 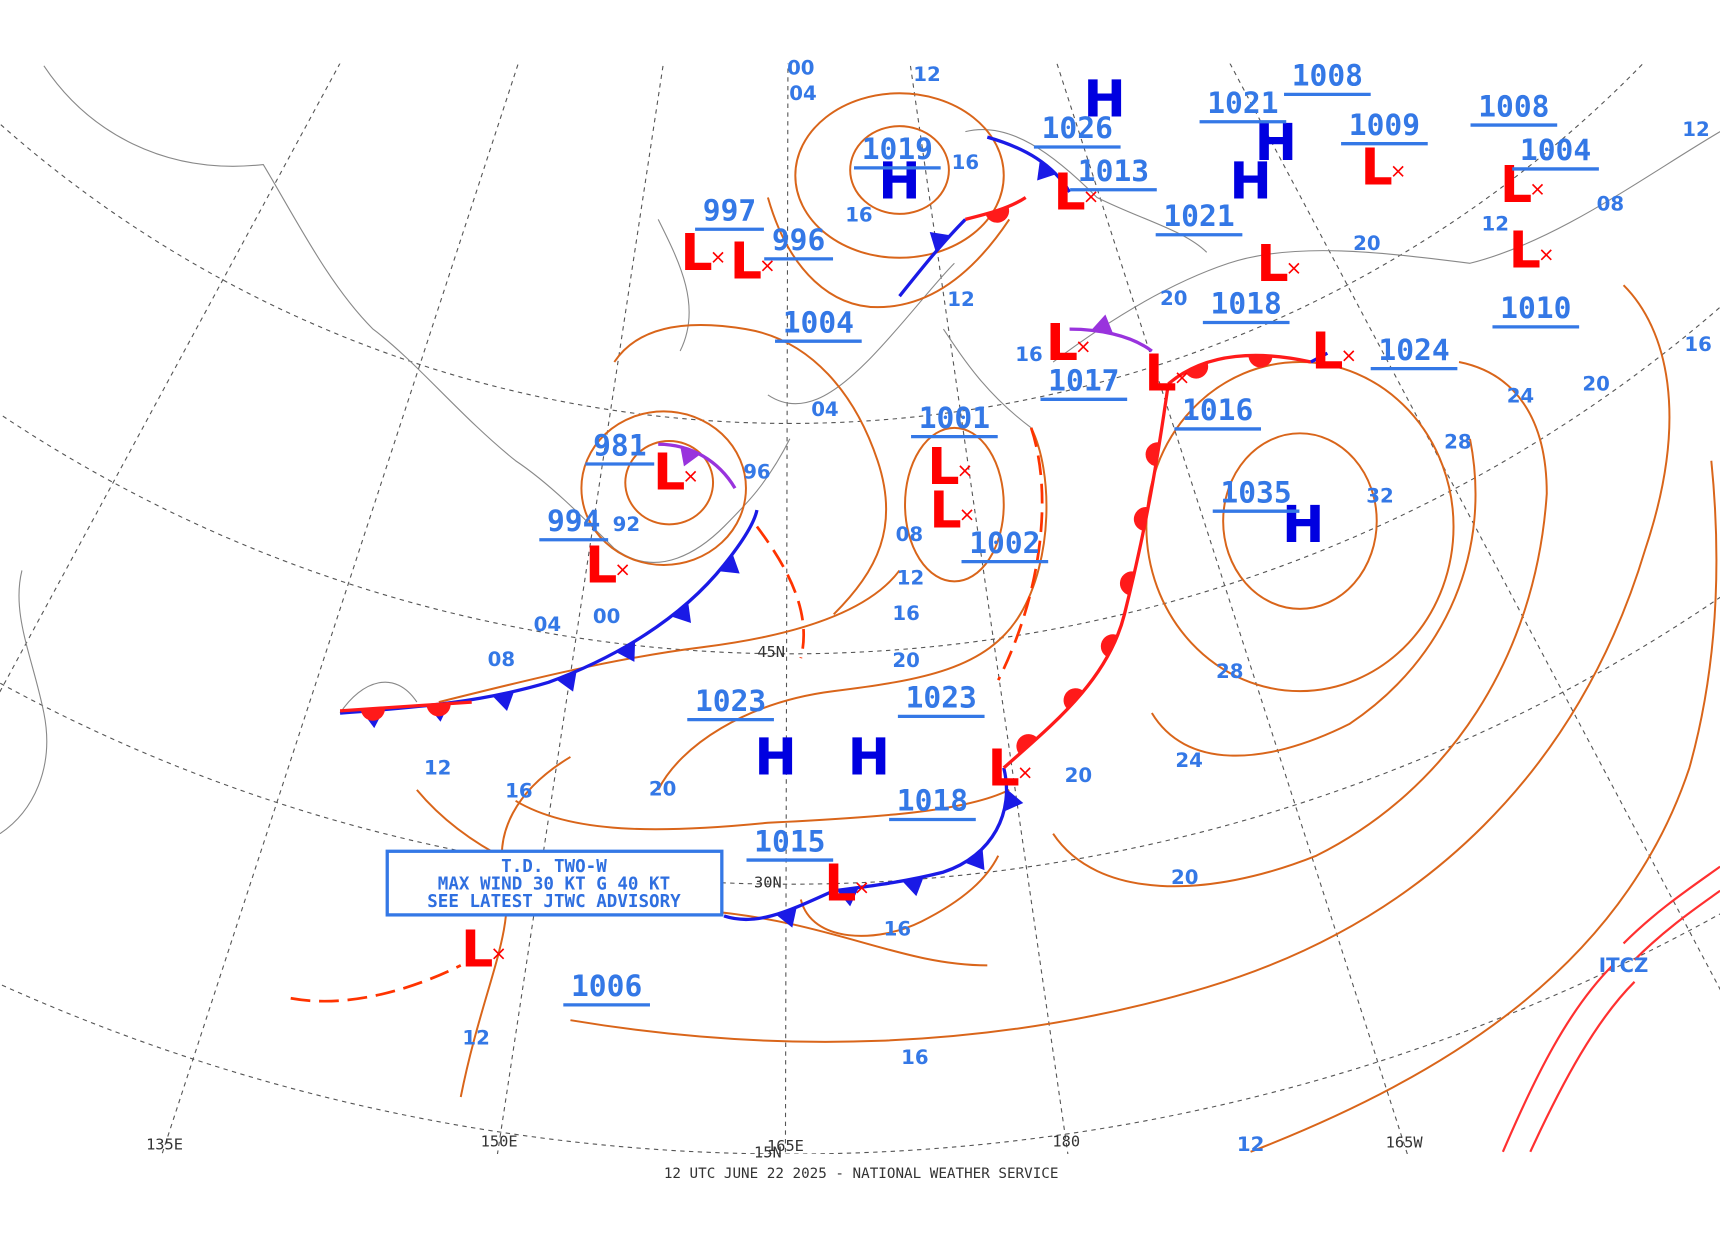 What do you see at coordinates (499, 1141) in the screenshot?
I see `grid-label: 150E` at bounding box center [499, 1141].